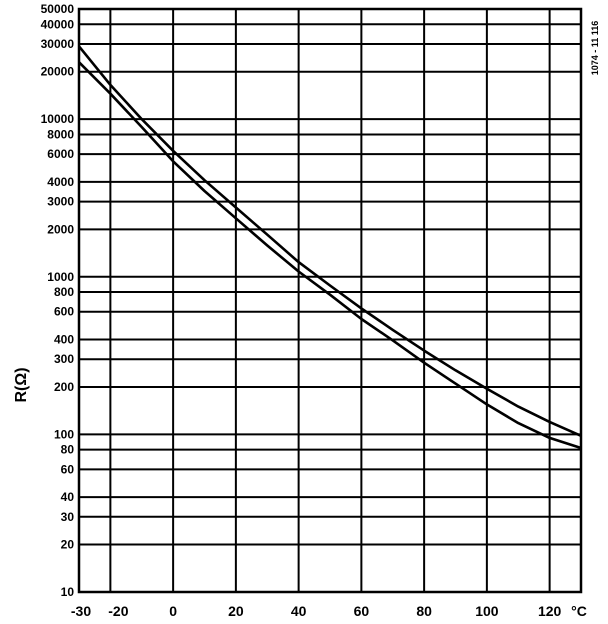 The width and height of the screenshot is (608, 624). What do you see at coordinates (68, 592) in the screenshot?
I see `y-tick-label: 10` at bounding box center [68, 592].